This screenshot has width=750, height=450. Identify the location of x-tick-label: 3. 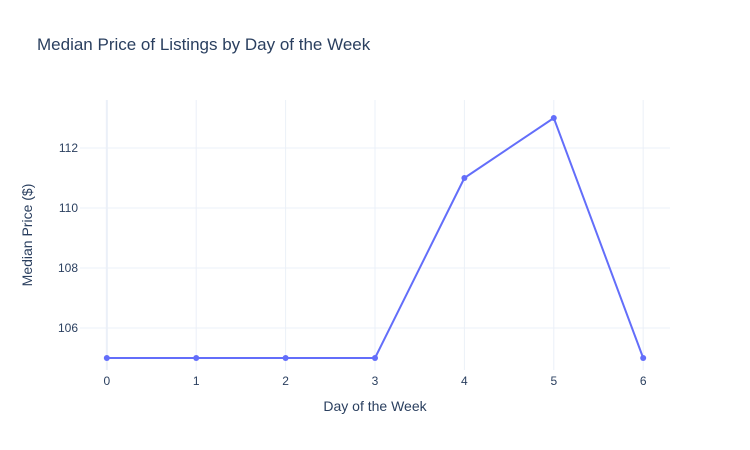
(375, 381).